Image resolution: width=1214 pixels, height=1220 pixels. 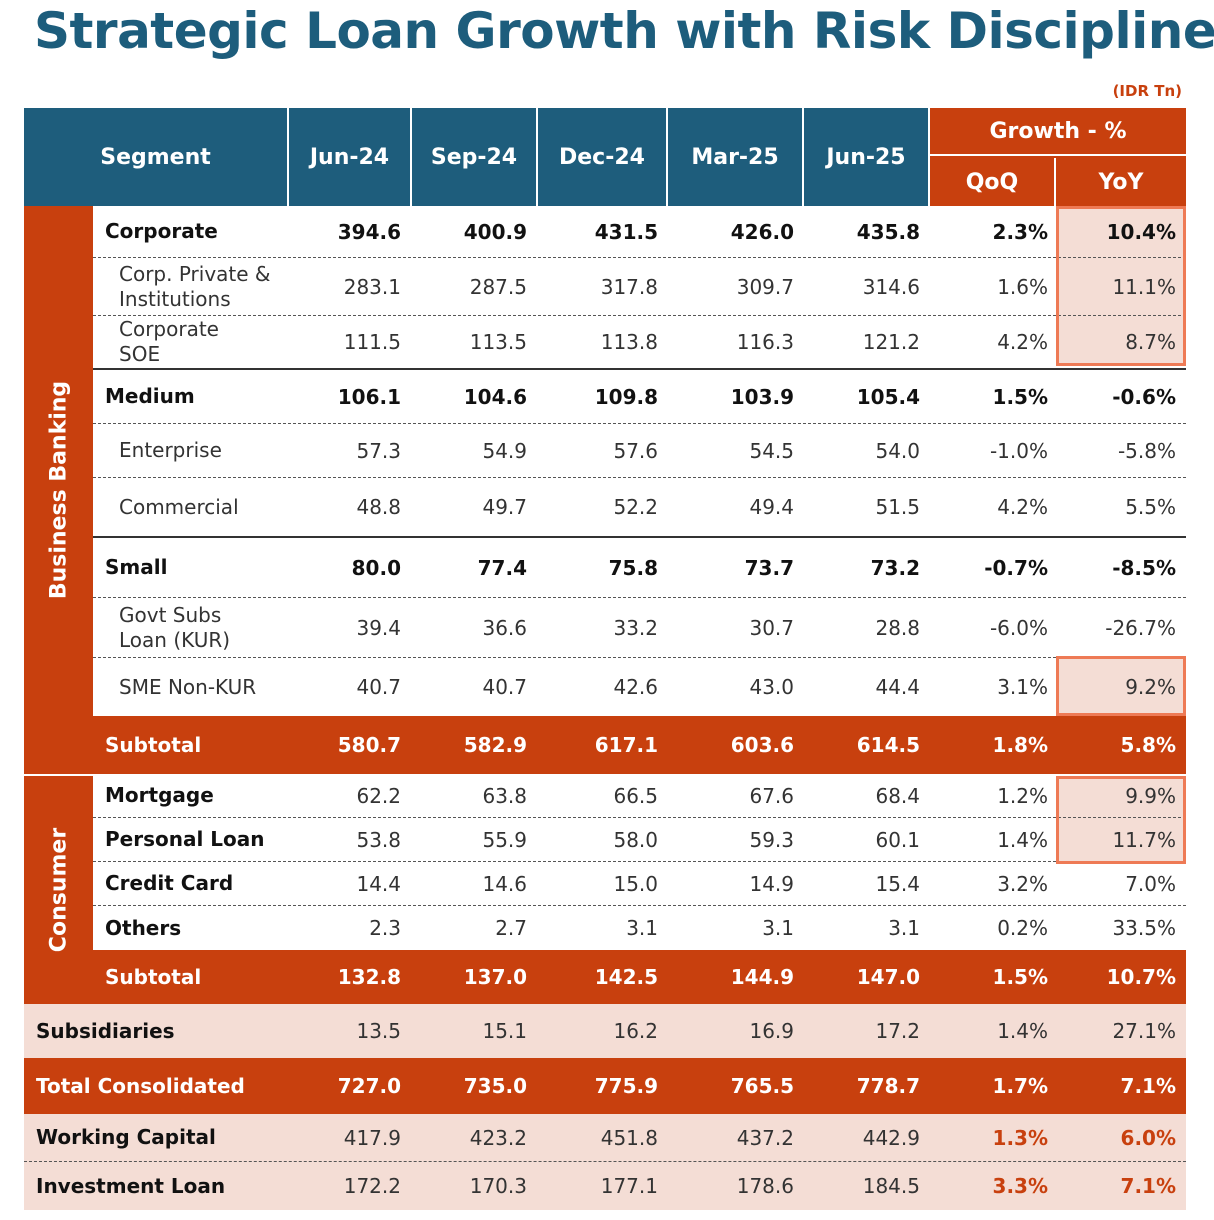 I want to click on cell-value: 394.6, so click(x=369, y=231).